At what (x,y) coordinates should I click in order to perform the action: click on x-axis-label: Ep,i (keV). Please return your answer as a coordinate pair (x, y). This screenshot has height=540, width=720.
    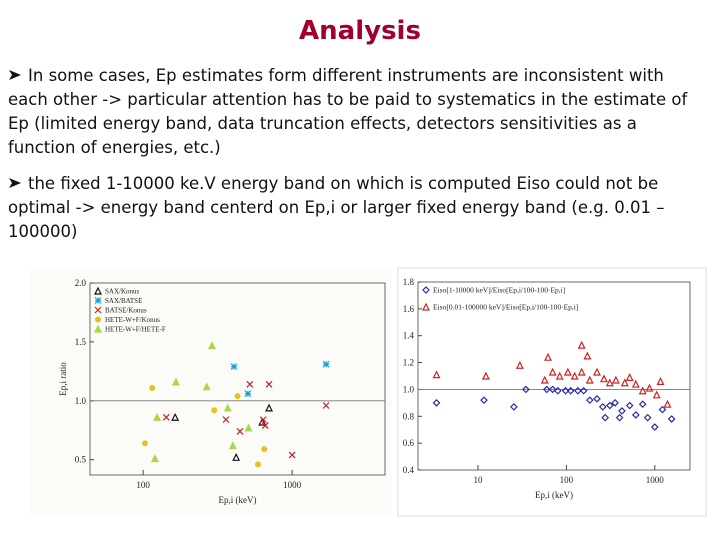
    Looking at the image, I should click on (238, 500).